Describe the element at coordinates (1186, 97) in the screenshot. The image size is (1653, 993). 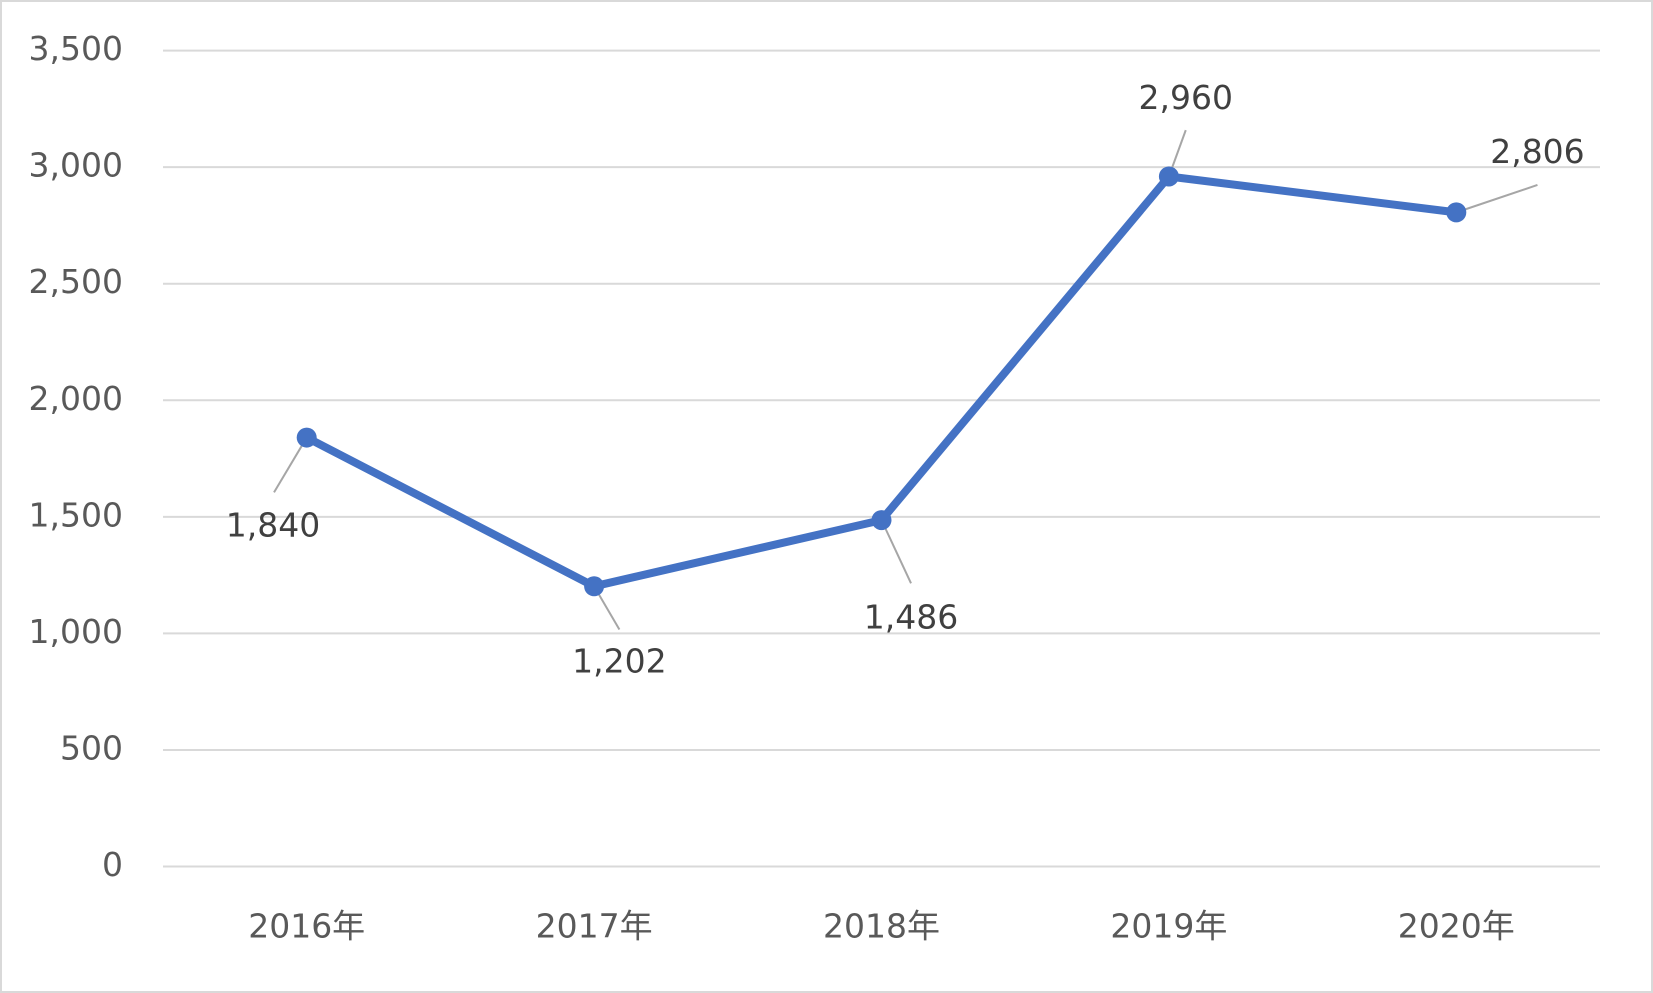
I see `data-label: 2,960` at that location.